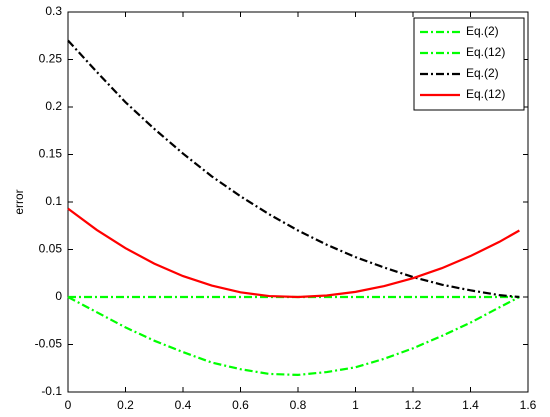 The width and height of the screenshot is (550, 417). What do you see at coordinates (53, 201) in the screenshot?
I see `y-tick-label: 0.1` at bounding box center [53, 201].